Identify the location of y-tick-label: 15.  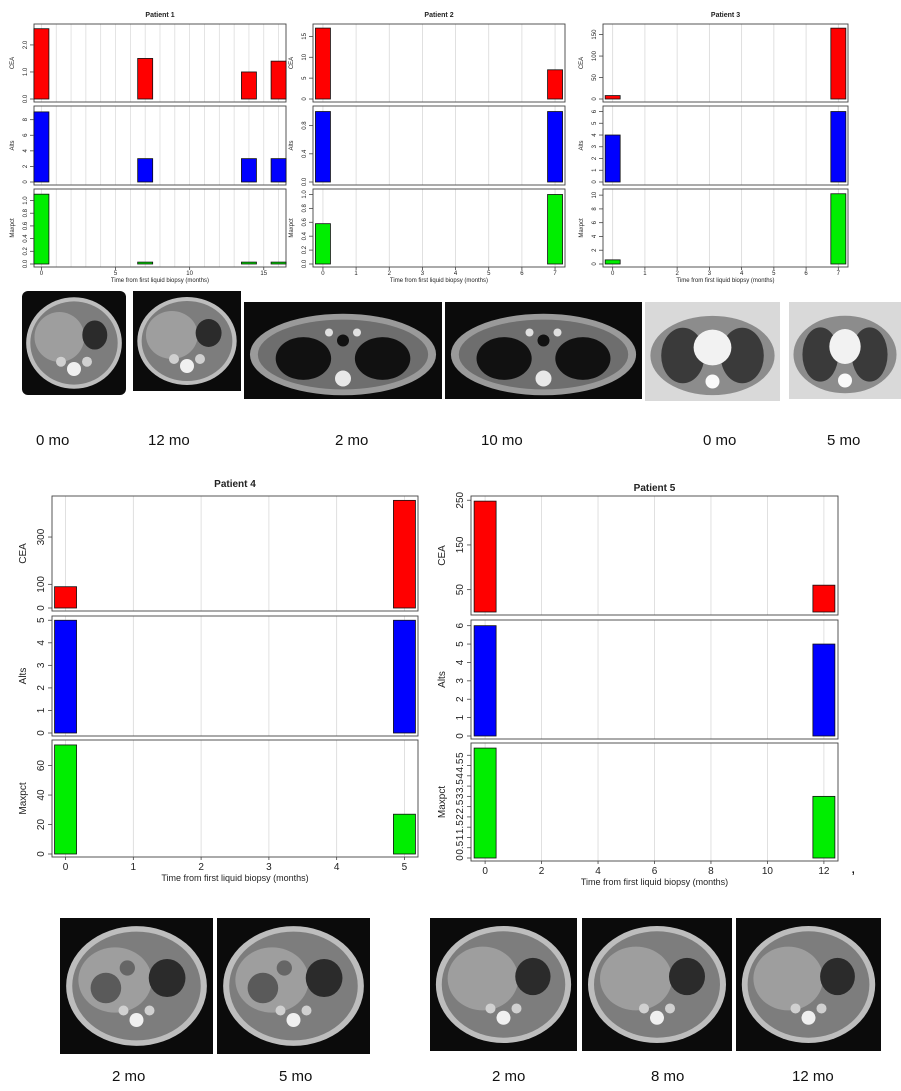
(305, 35).